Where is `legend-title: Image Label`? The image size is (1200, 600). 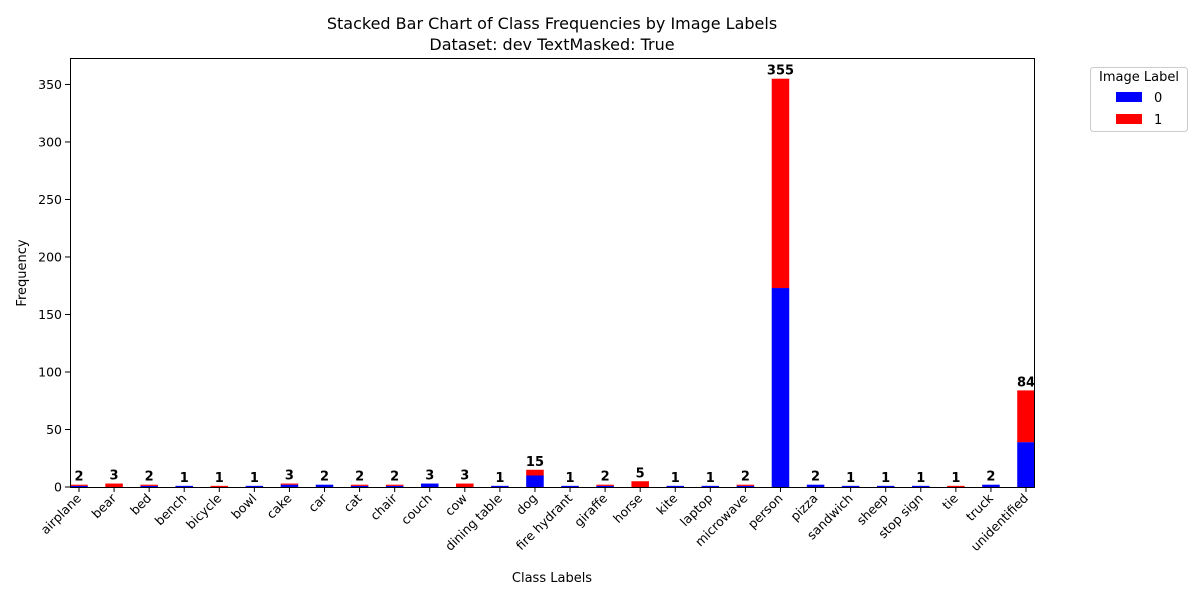
legend-title: Image Label is located at coordinates (1139, 77).